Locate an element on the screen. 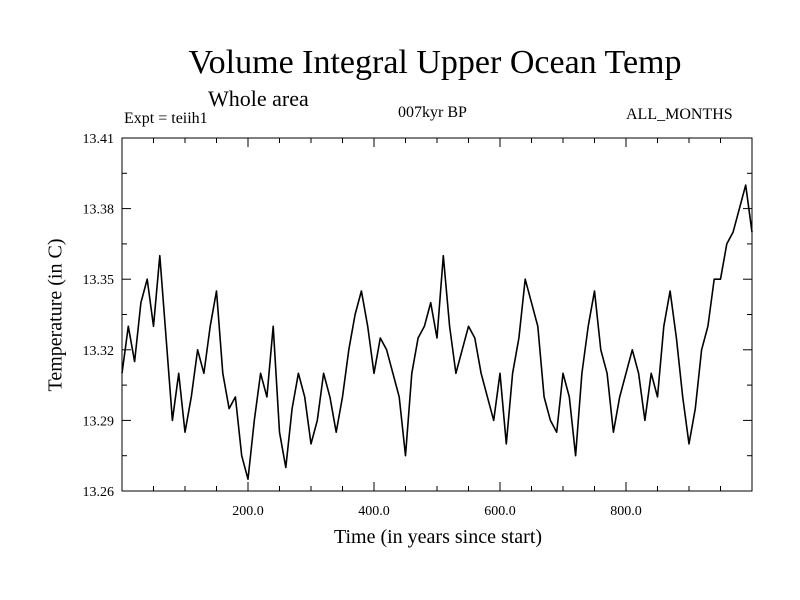 This screenshot has height=600, width=800. chart-subtitle: Whole area is located at coordinates (258, 98).